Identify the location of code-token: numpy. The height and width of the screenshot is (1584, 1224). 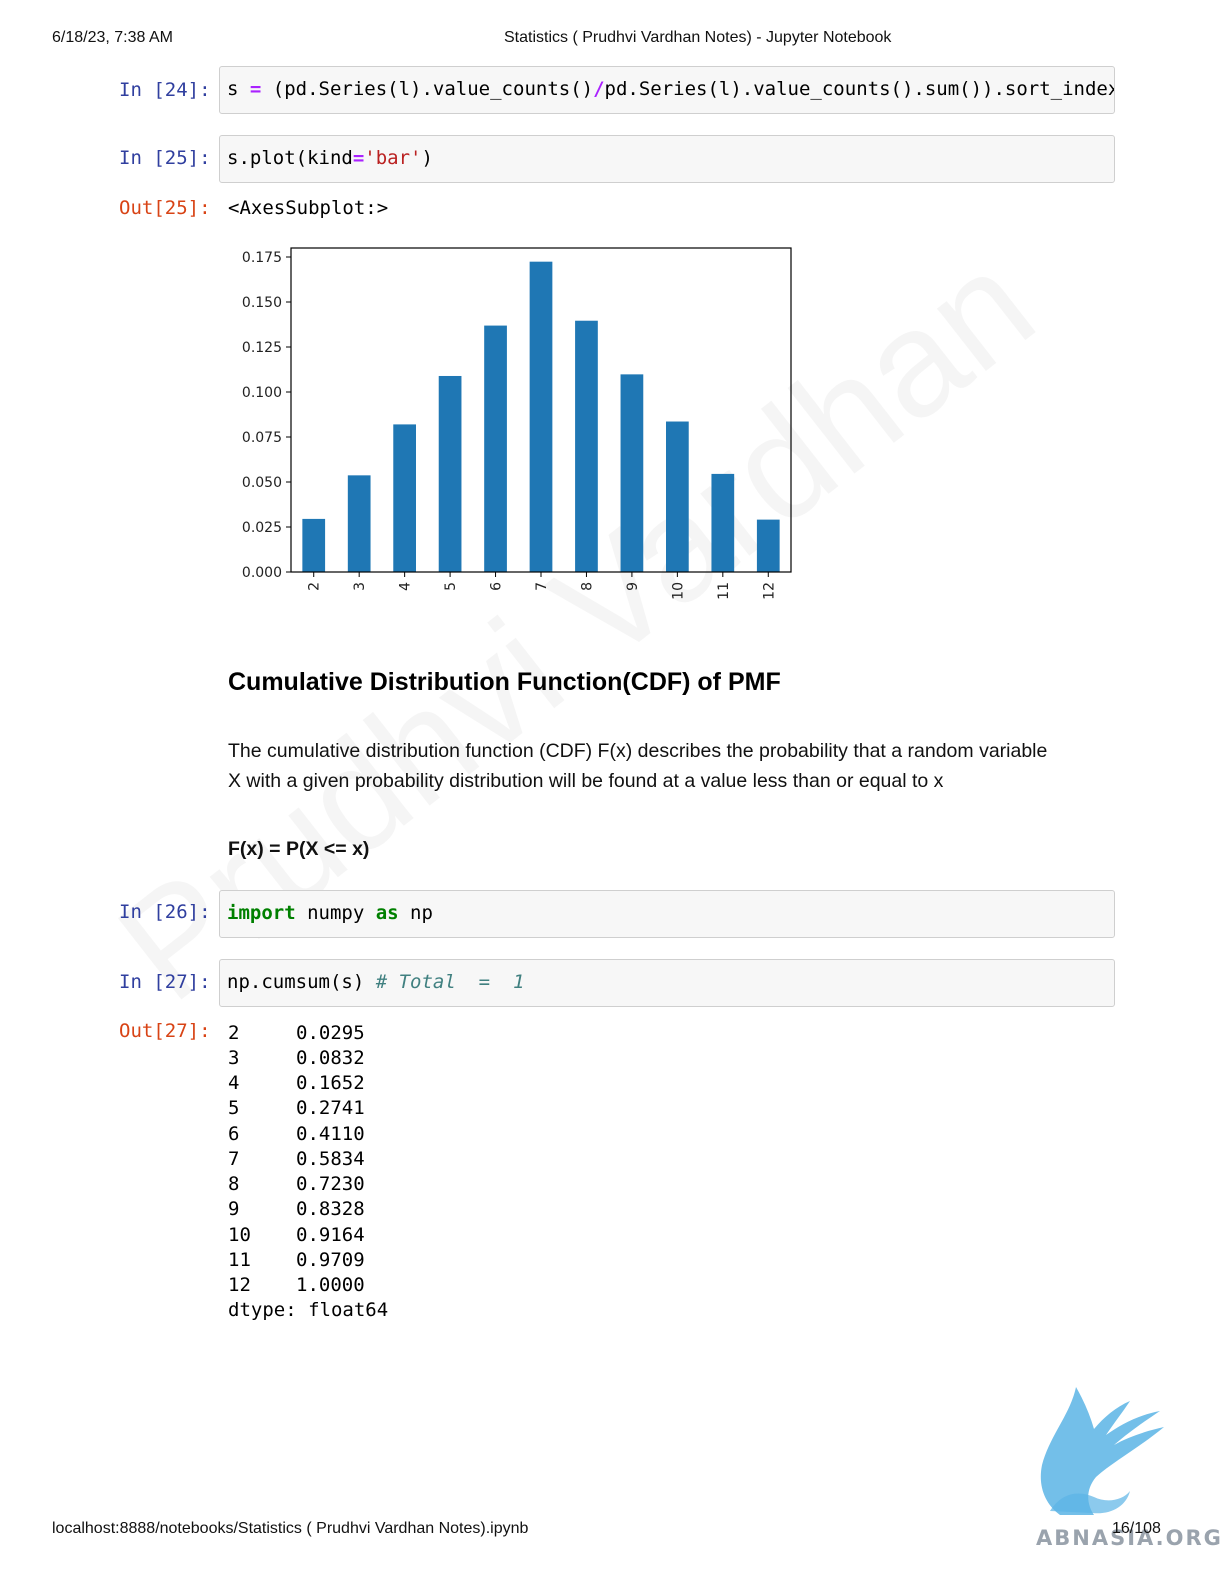
(335, 913).